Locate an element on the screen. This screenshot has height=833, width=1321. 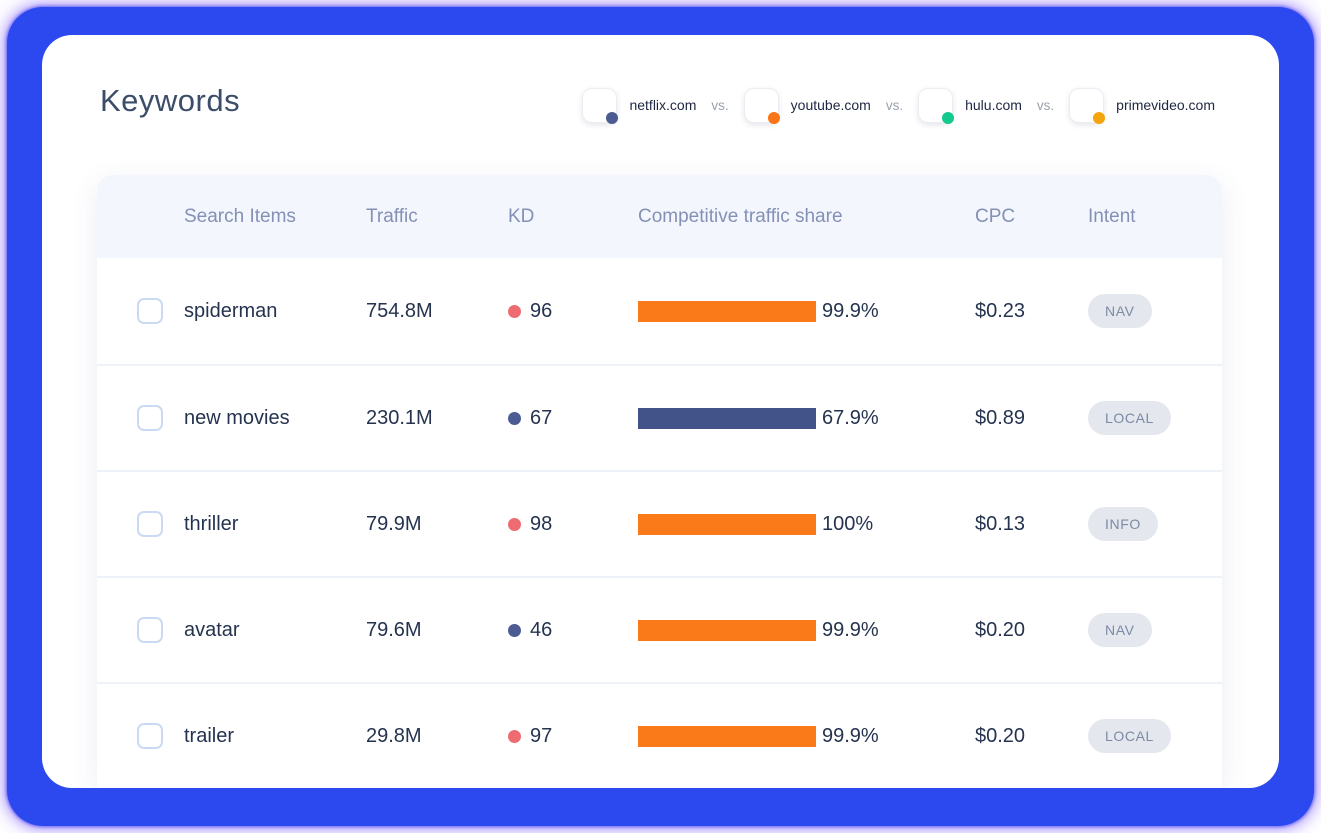
kd-value: 67 is located at coordinates (541, 417).